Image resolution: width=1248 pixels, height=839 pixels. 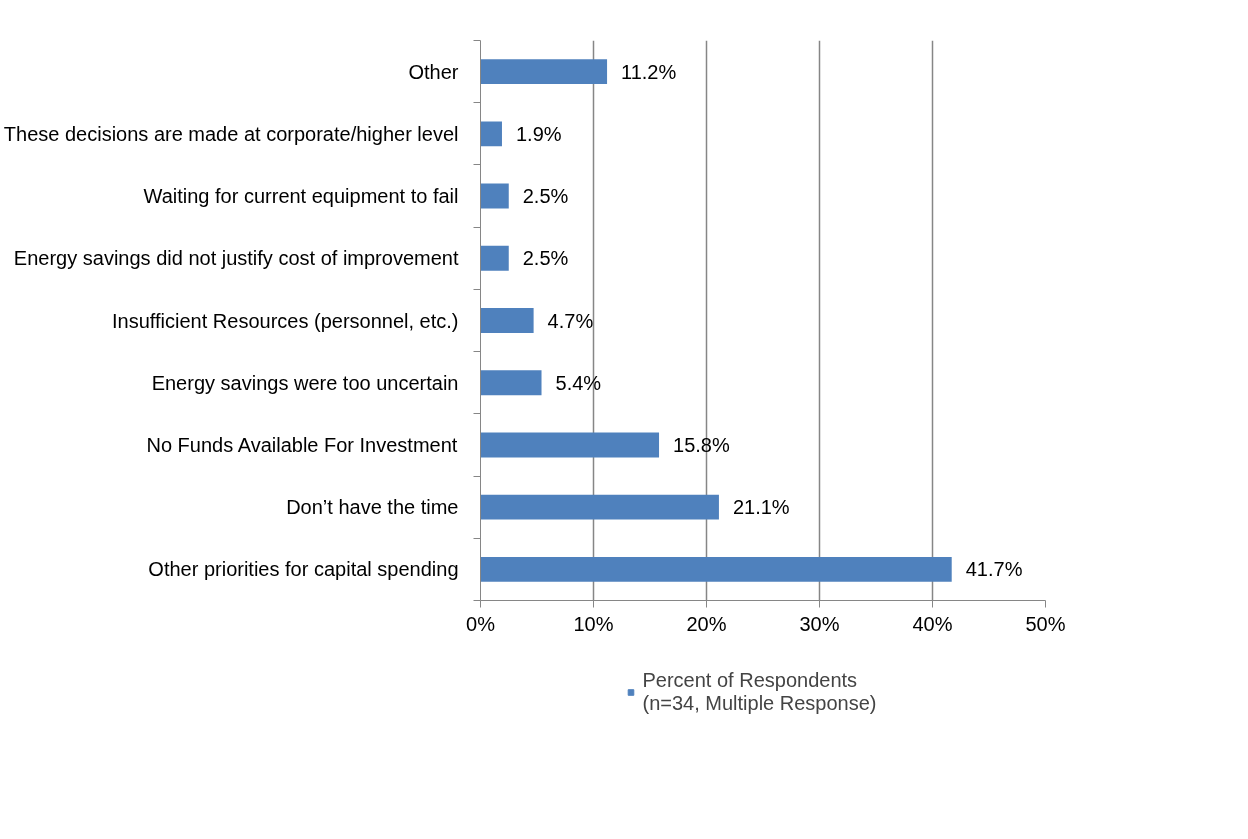 What do you see at coordinates (701, 444) in the screenshot?
I see `data-label: 15.8%` at bounding box center [701, 444].